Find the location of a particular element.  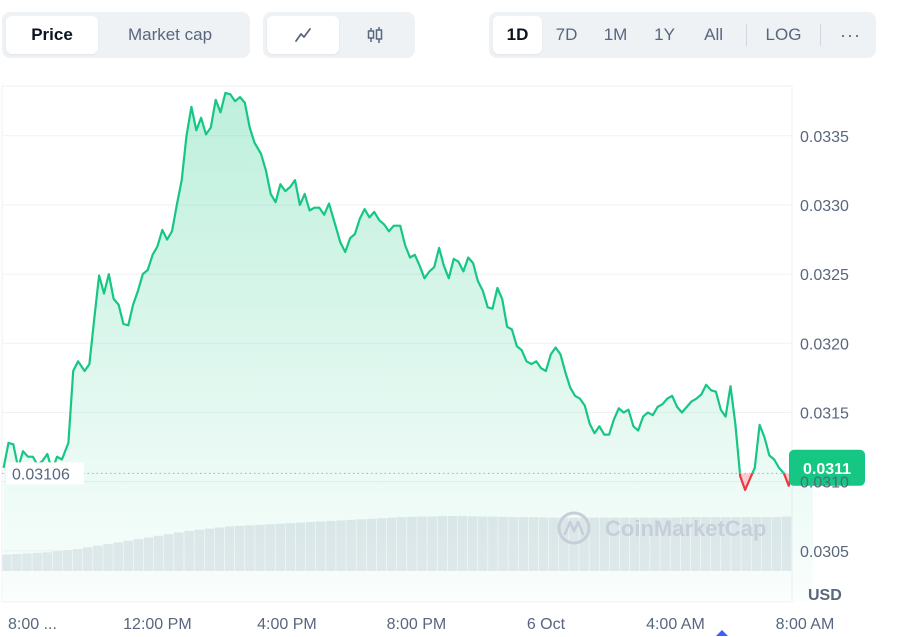

x-tick-label: 8:00 AM is located at coordinates (805, 624).